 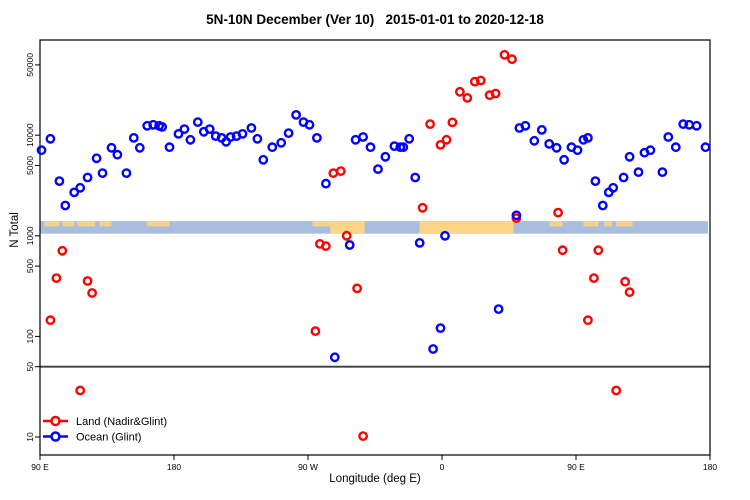 What do you see at coordinates (374, 227) in the screenshot?
I see `reference-band` at bounding box center [374, 227].